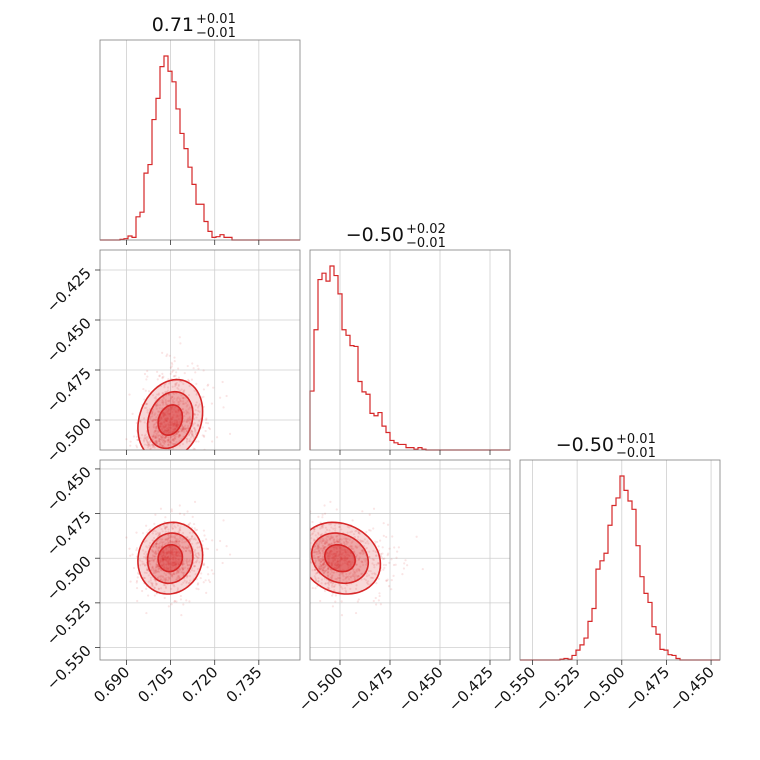 This screenshot has height=760, width=760. Describe the element at coordinates (69, 489) in the screenshot. I see `ytick-label-2-4: −0.450` at that location.